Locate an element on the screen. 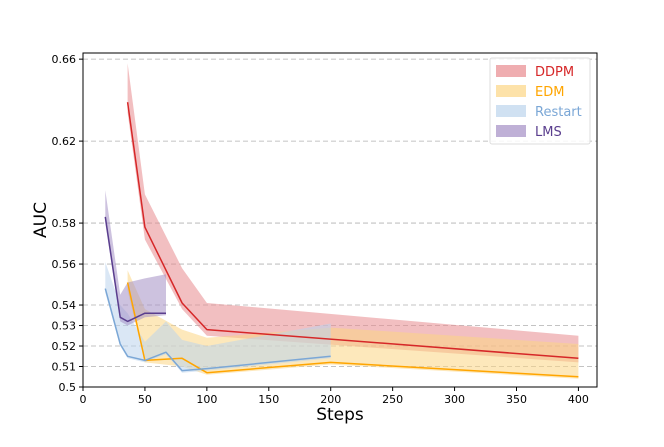 The image size is (664, 447). x-tick-label: 250 is located at coordinates (392, 399).